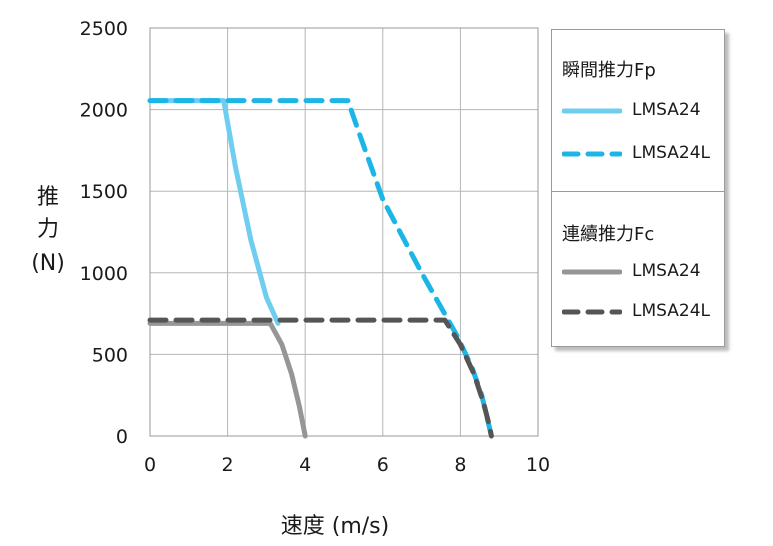  What do you see at coordinates (305, 465) in the screenshot?
I see `x-tick-label: 4` at bounding box center [305, 465].